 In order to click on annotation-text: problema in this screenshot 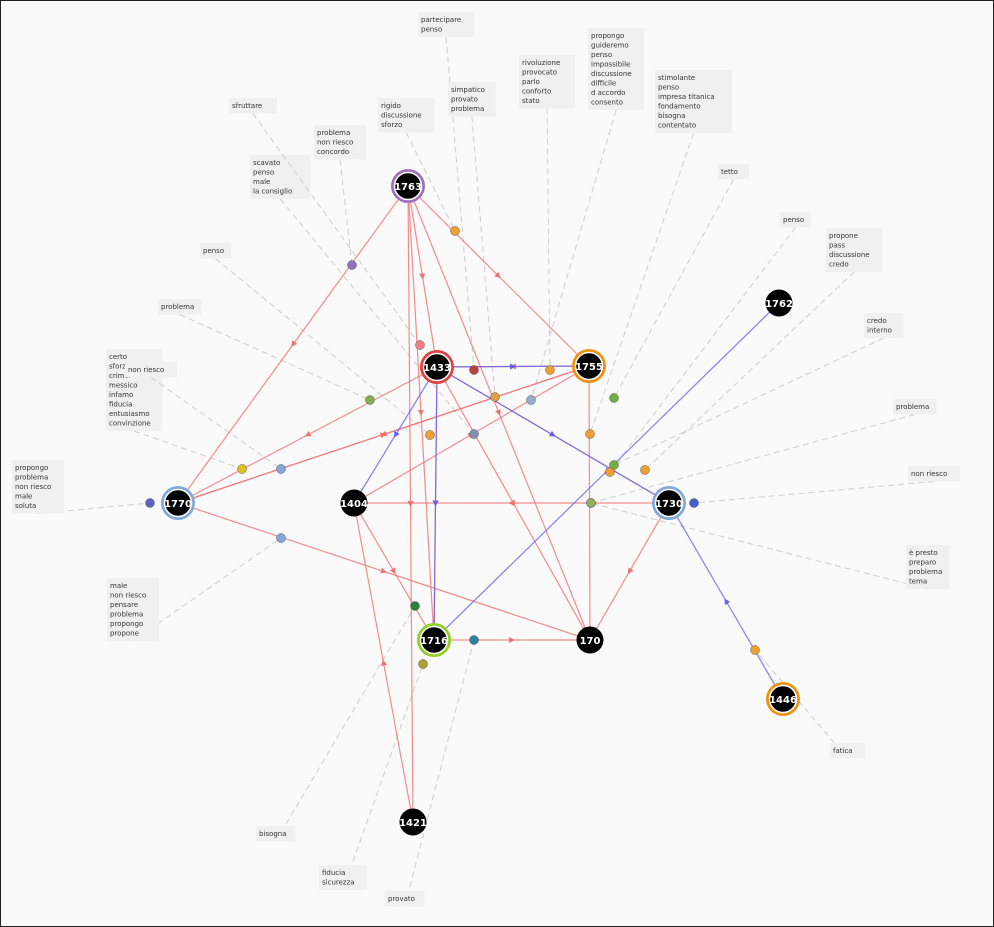, I will do `click(467, 109)`.